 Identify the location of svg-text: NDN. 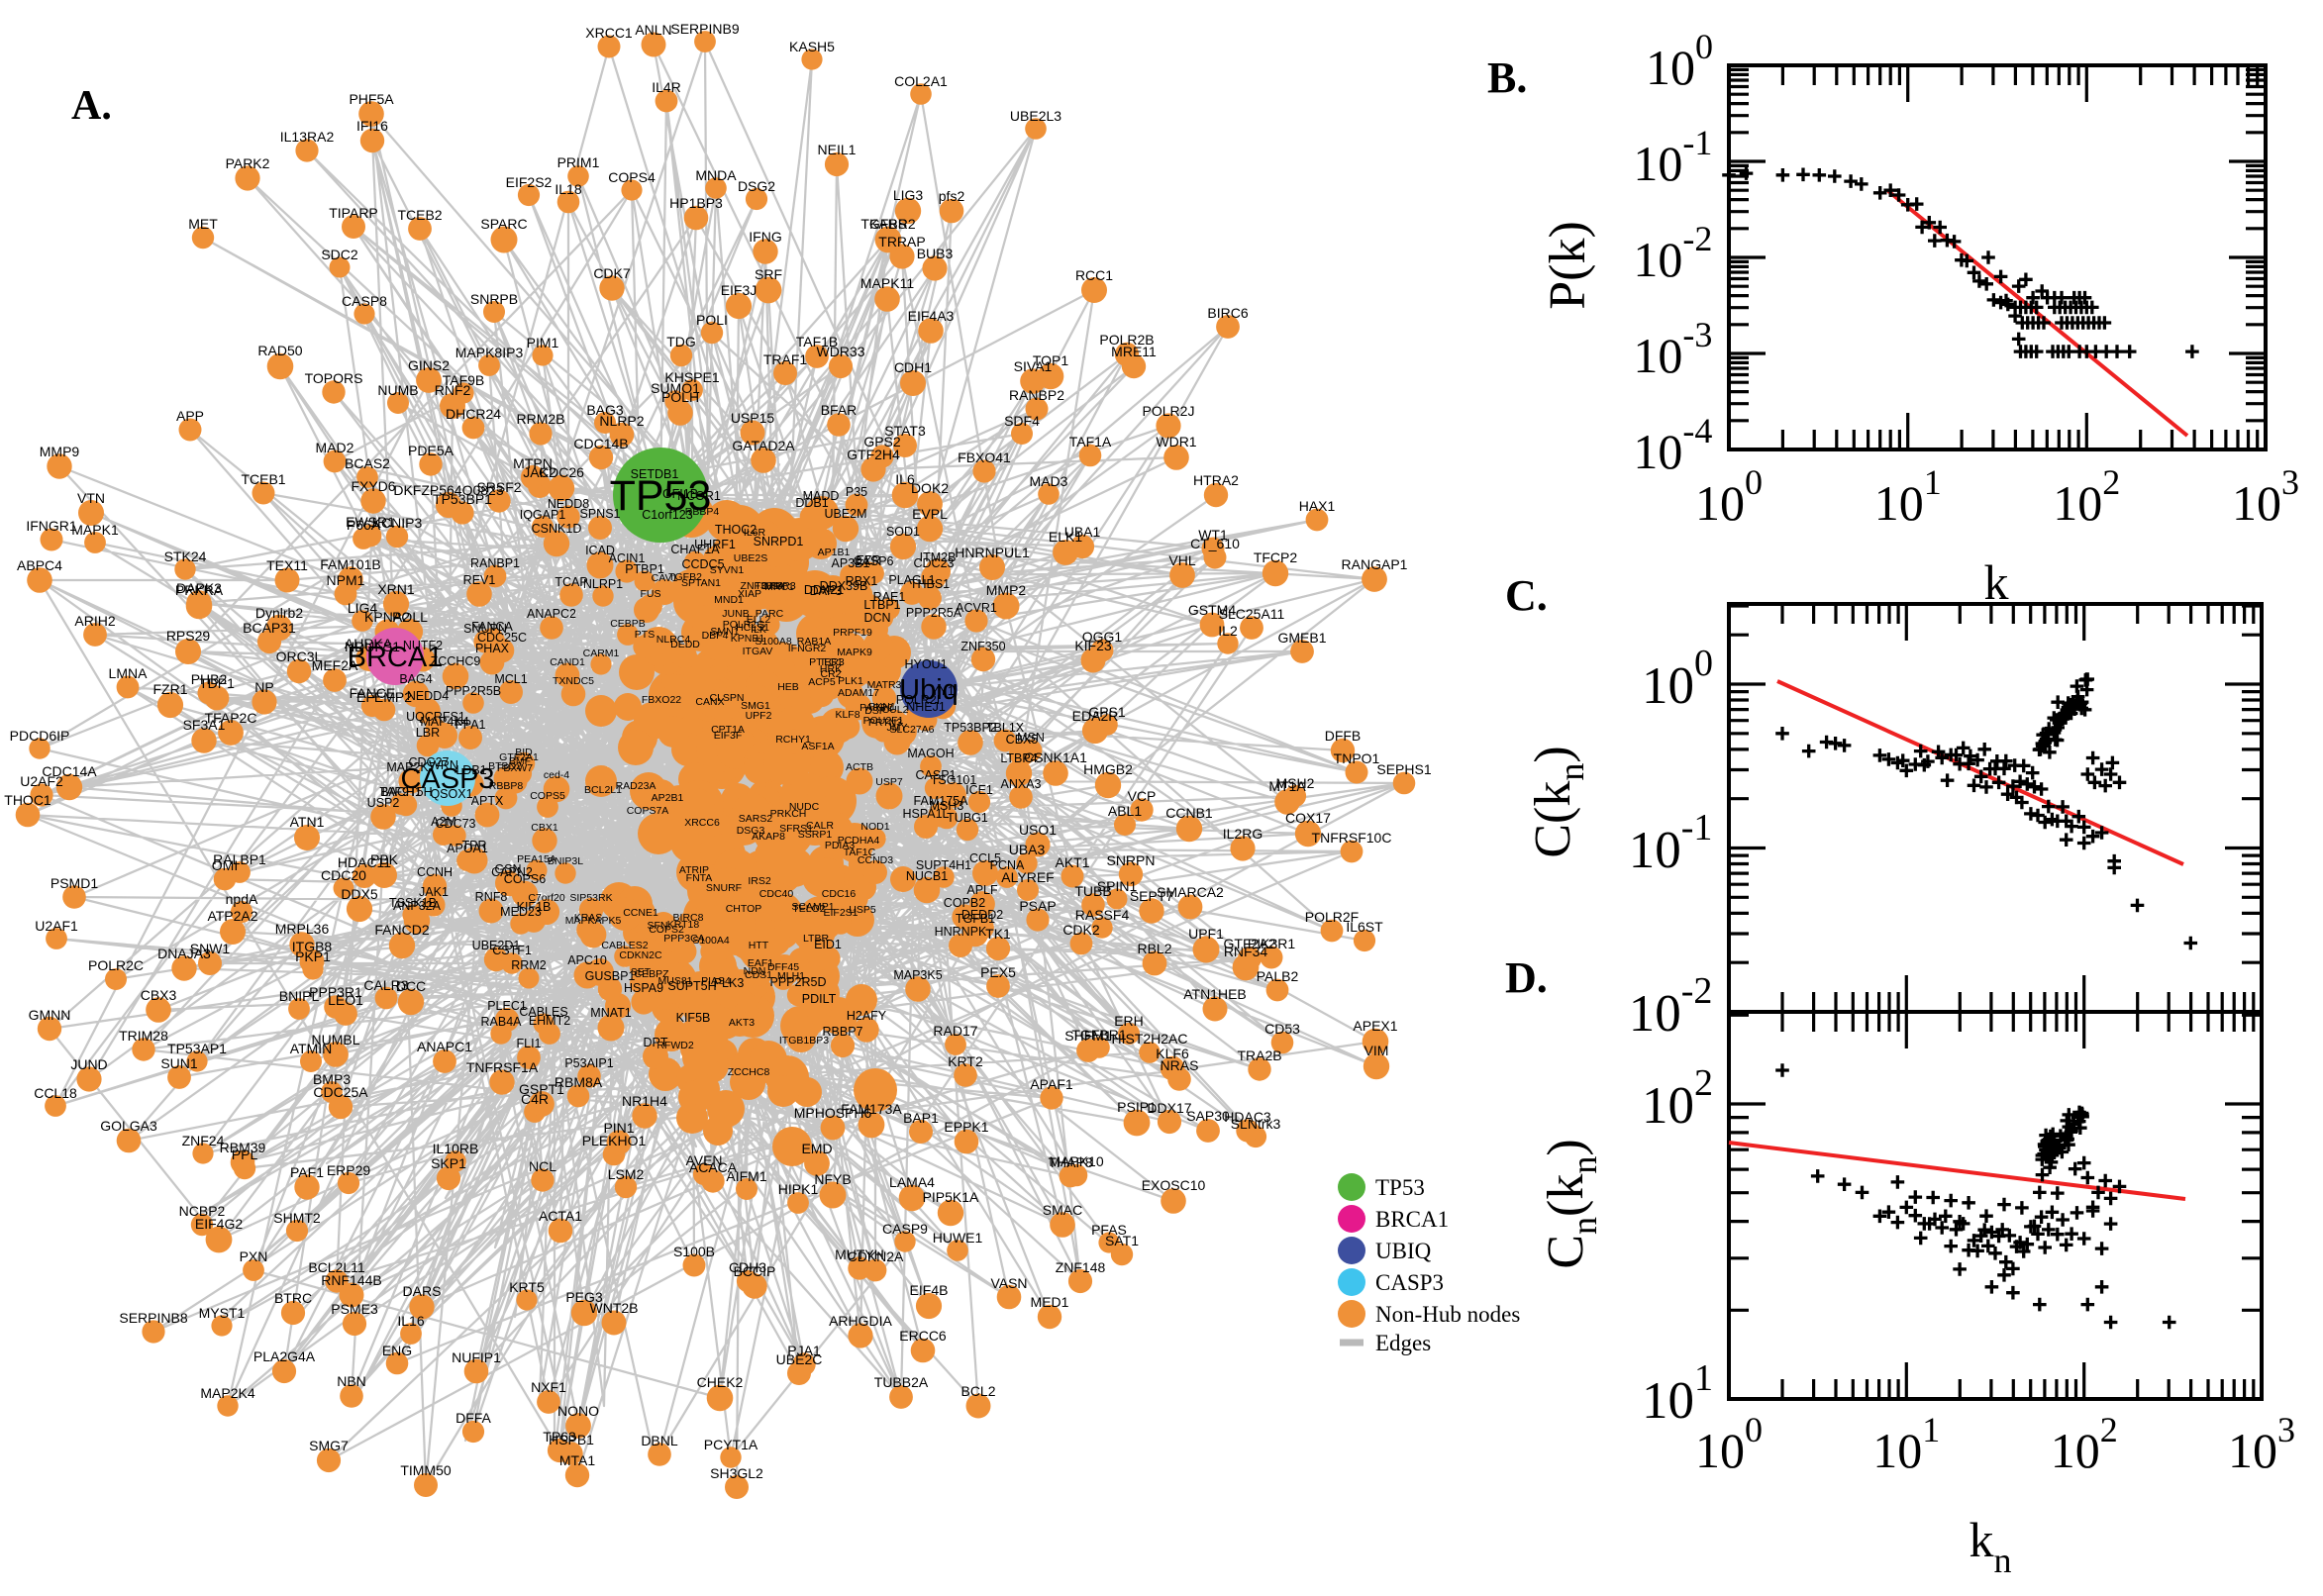
(755, 971).